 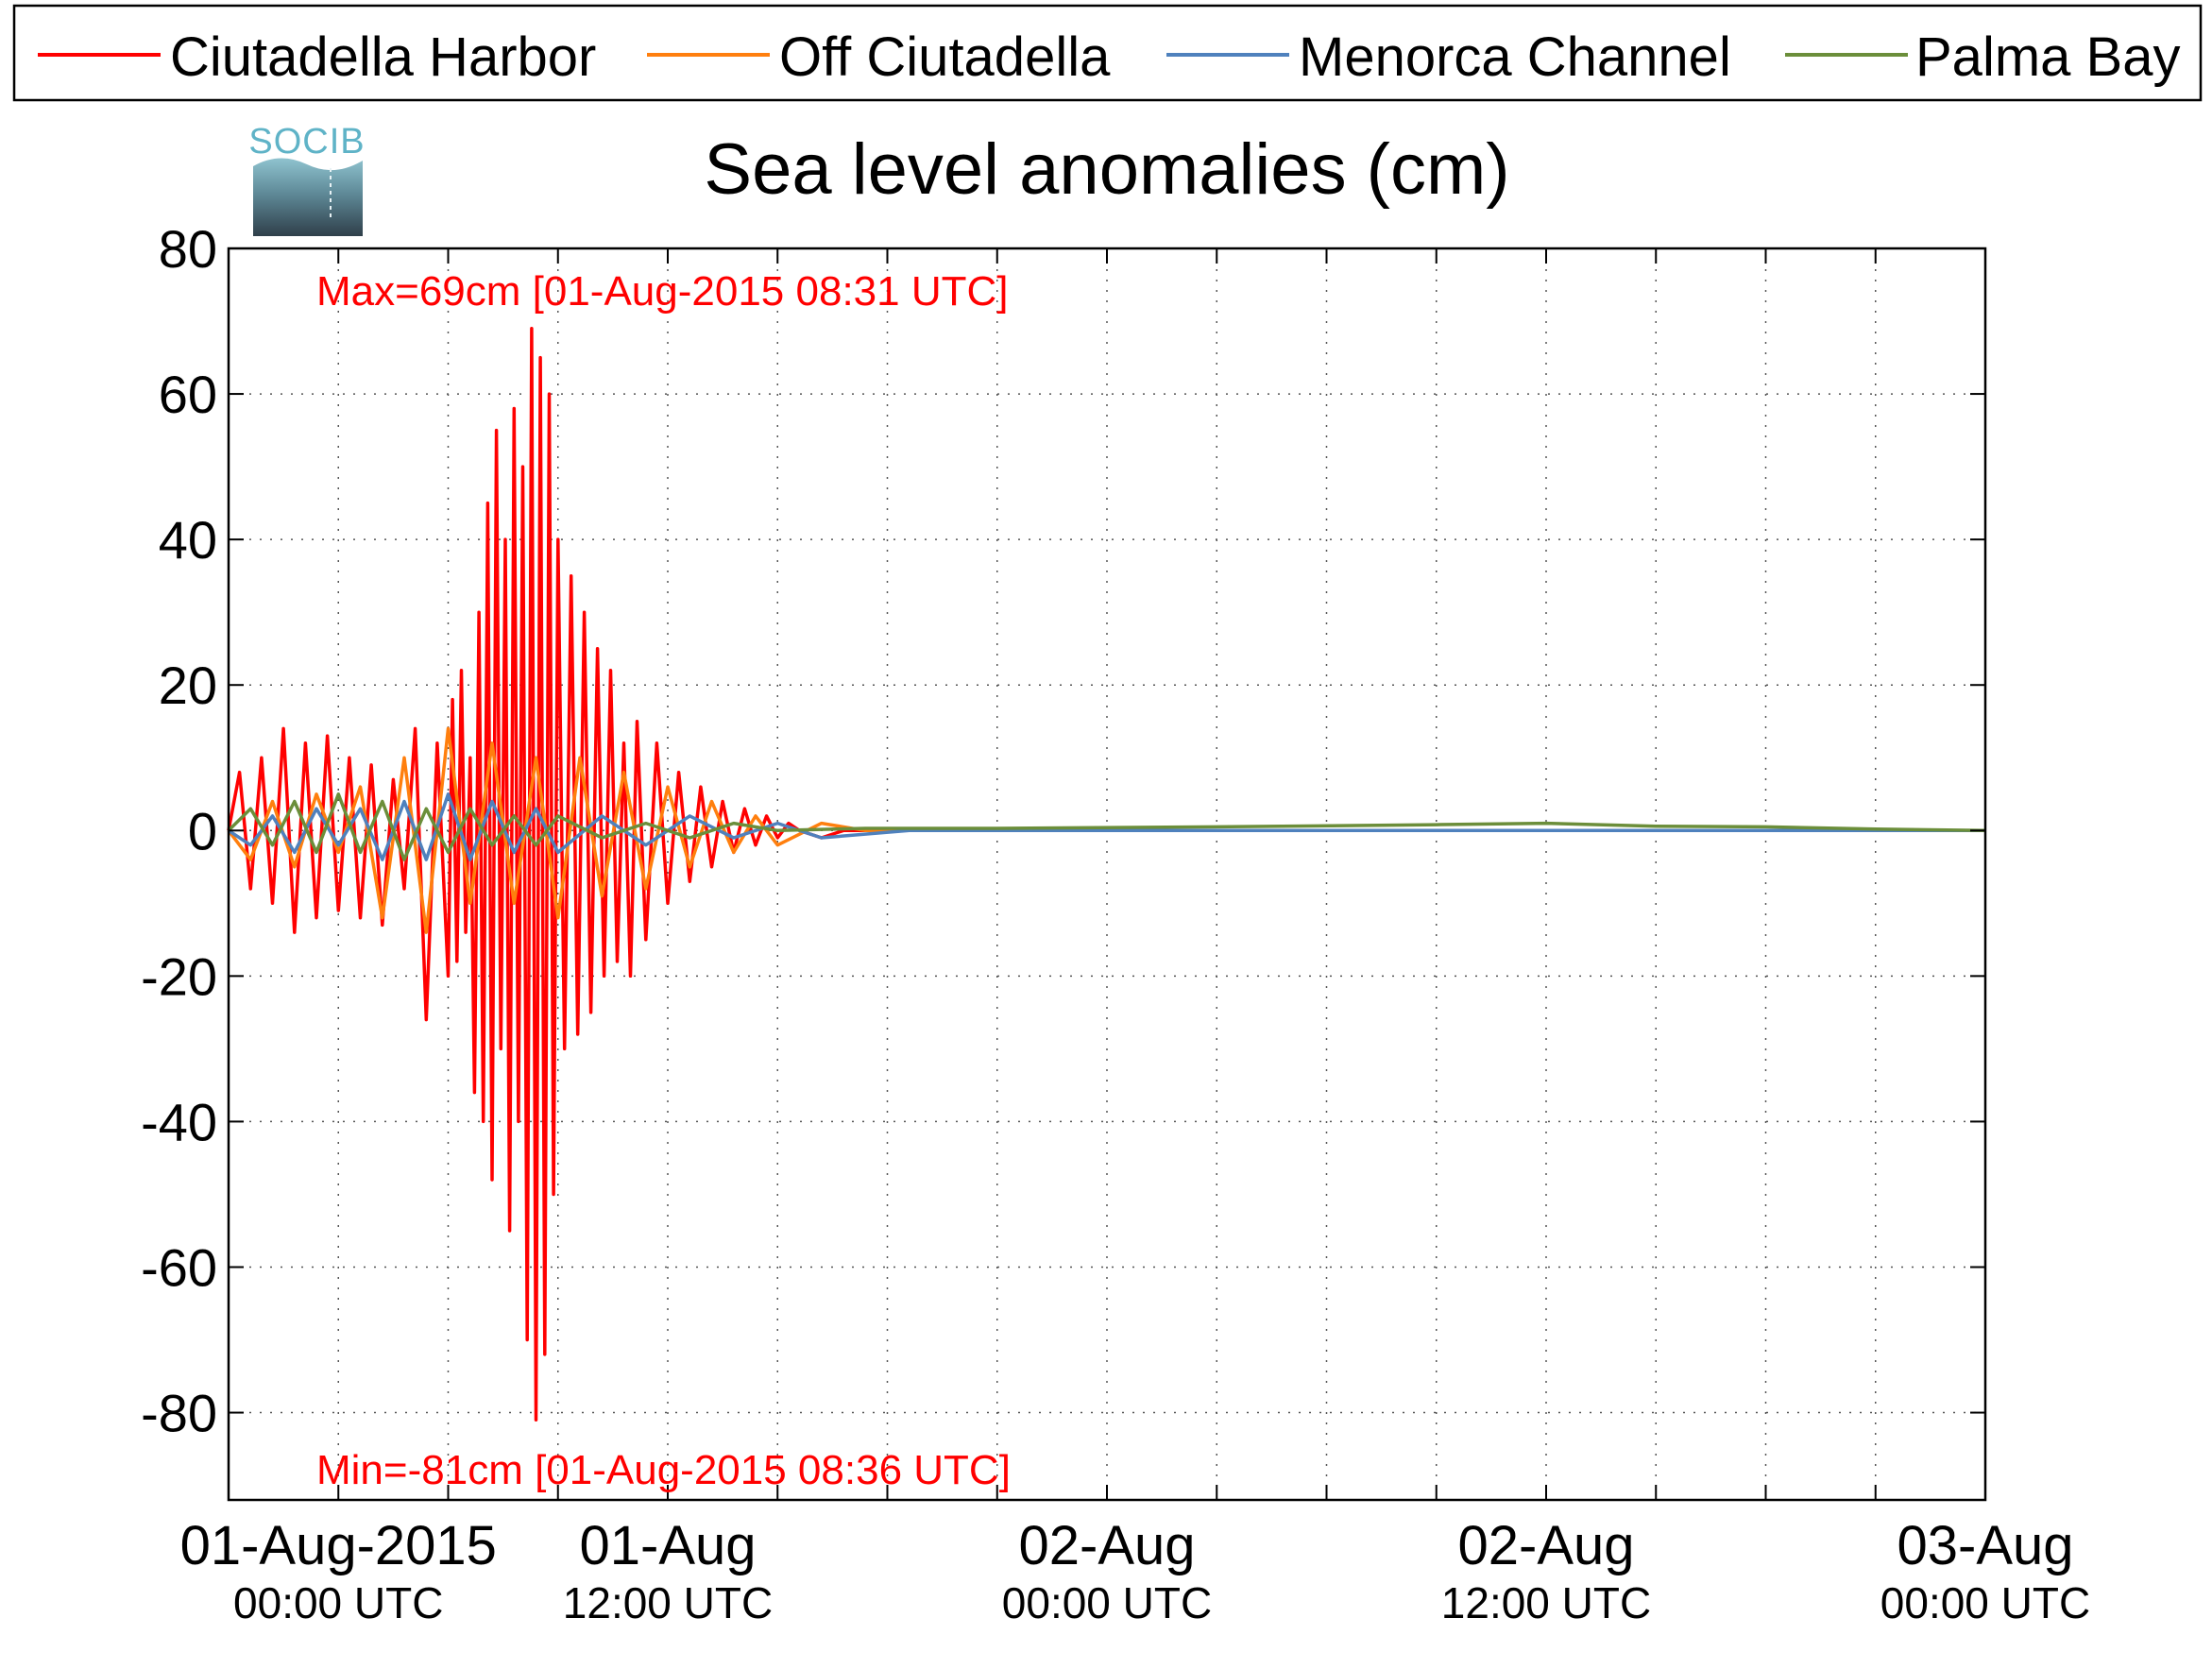 What do you see at coordinates (179, 976) in the screenshot?
I see `y-tick-label: -20` at bounding box center [179, 976].